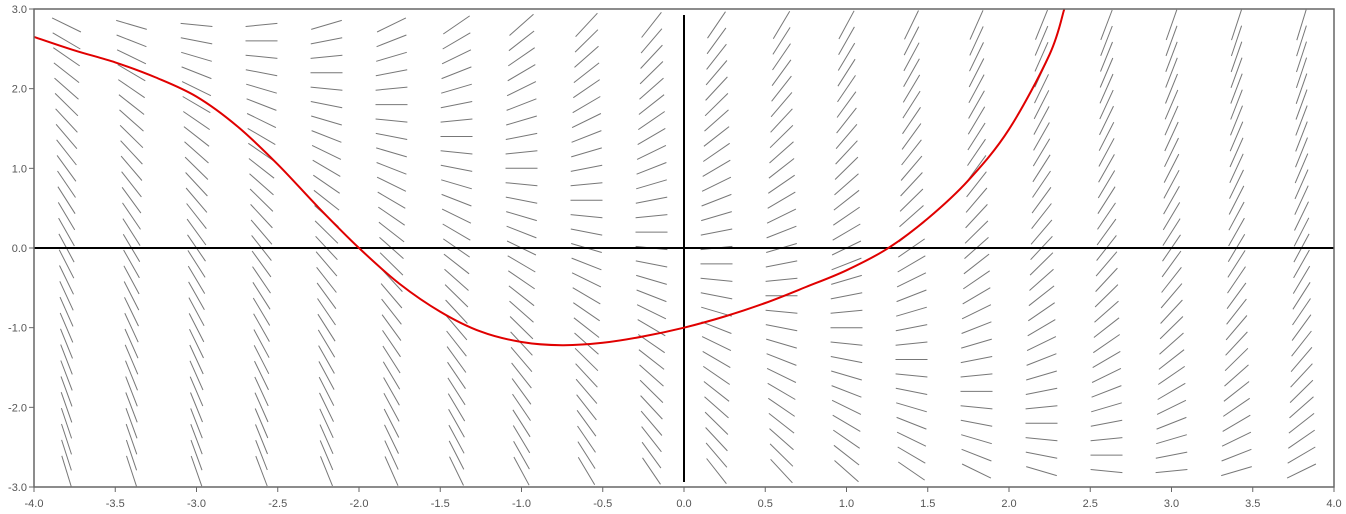 This screenshot has width=1346, height=514. What do you see at coordinates (1090, 504) in the screenshot?
I see `x-tick-label: 2.5` at bounding box center [1090, 504].